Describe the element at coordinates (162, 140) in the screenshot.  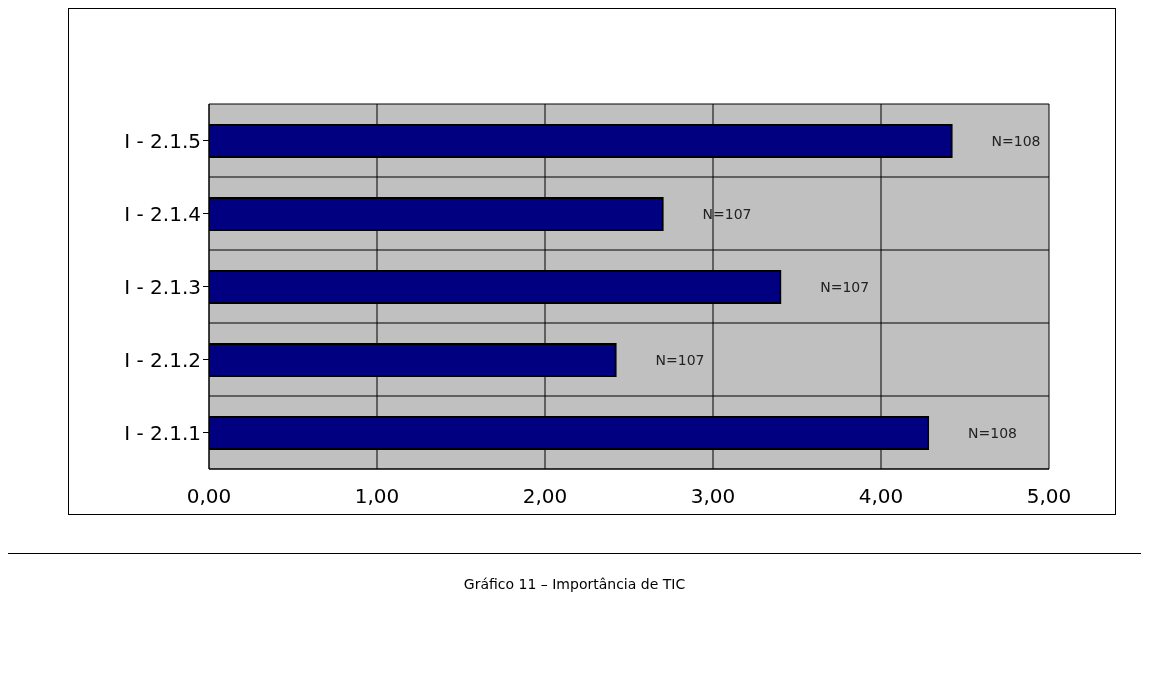
I see `y-tick-label: I - 2.1.5` at that location.